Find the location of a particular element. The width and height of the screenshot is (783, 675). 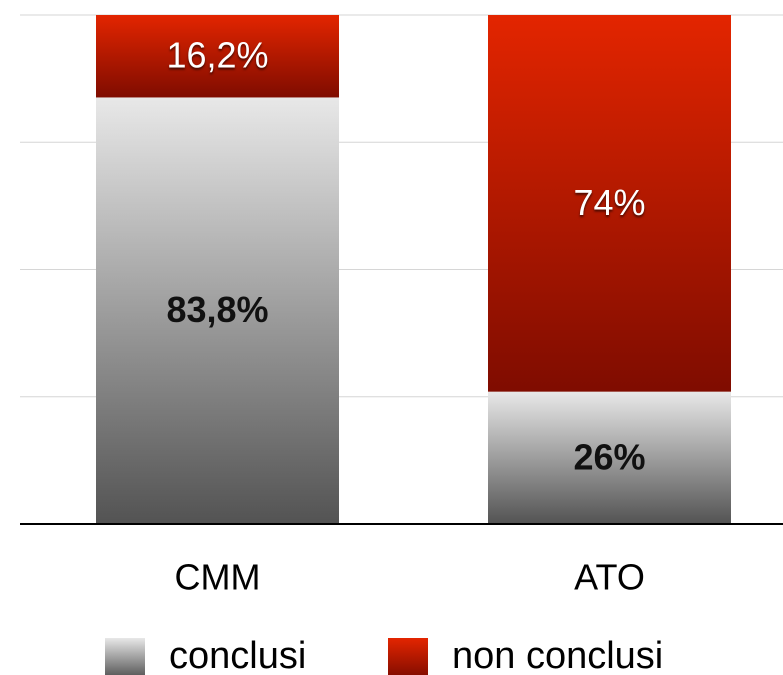

data-label: 16,2% is located at coordinates (217, 55).